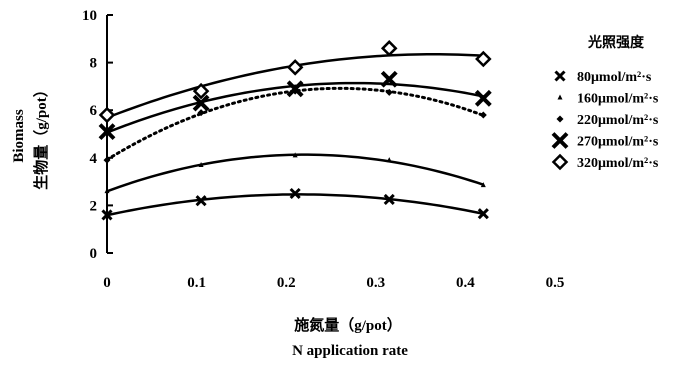  Describe the element at coordinates (94, 64) in the screenshot. I see `y-tick-label: 8` at that location.